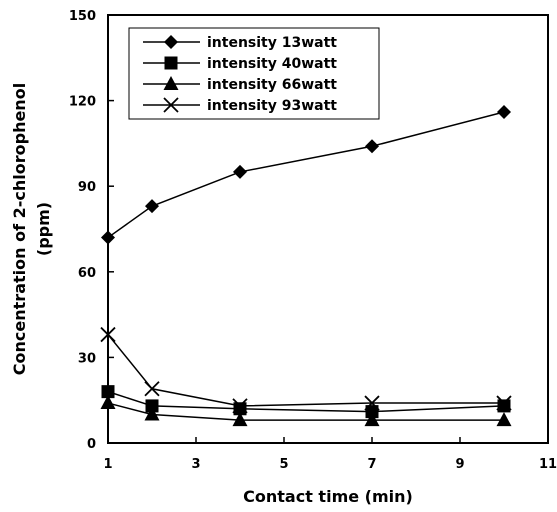 The image size is (557, 512). I want to click on x-axis-title: Contact time (min), so click(328, 496).